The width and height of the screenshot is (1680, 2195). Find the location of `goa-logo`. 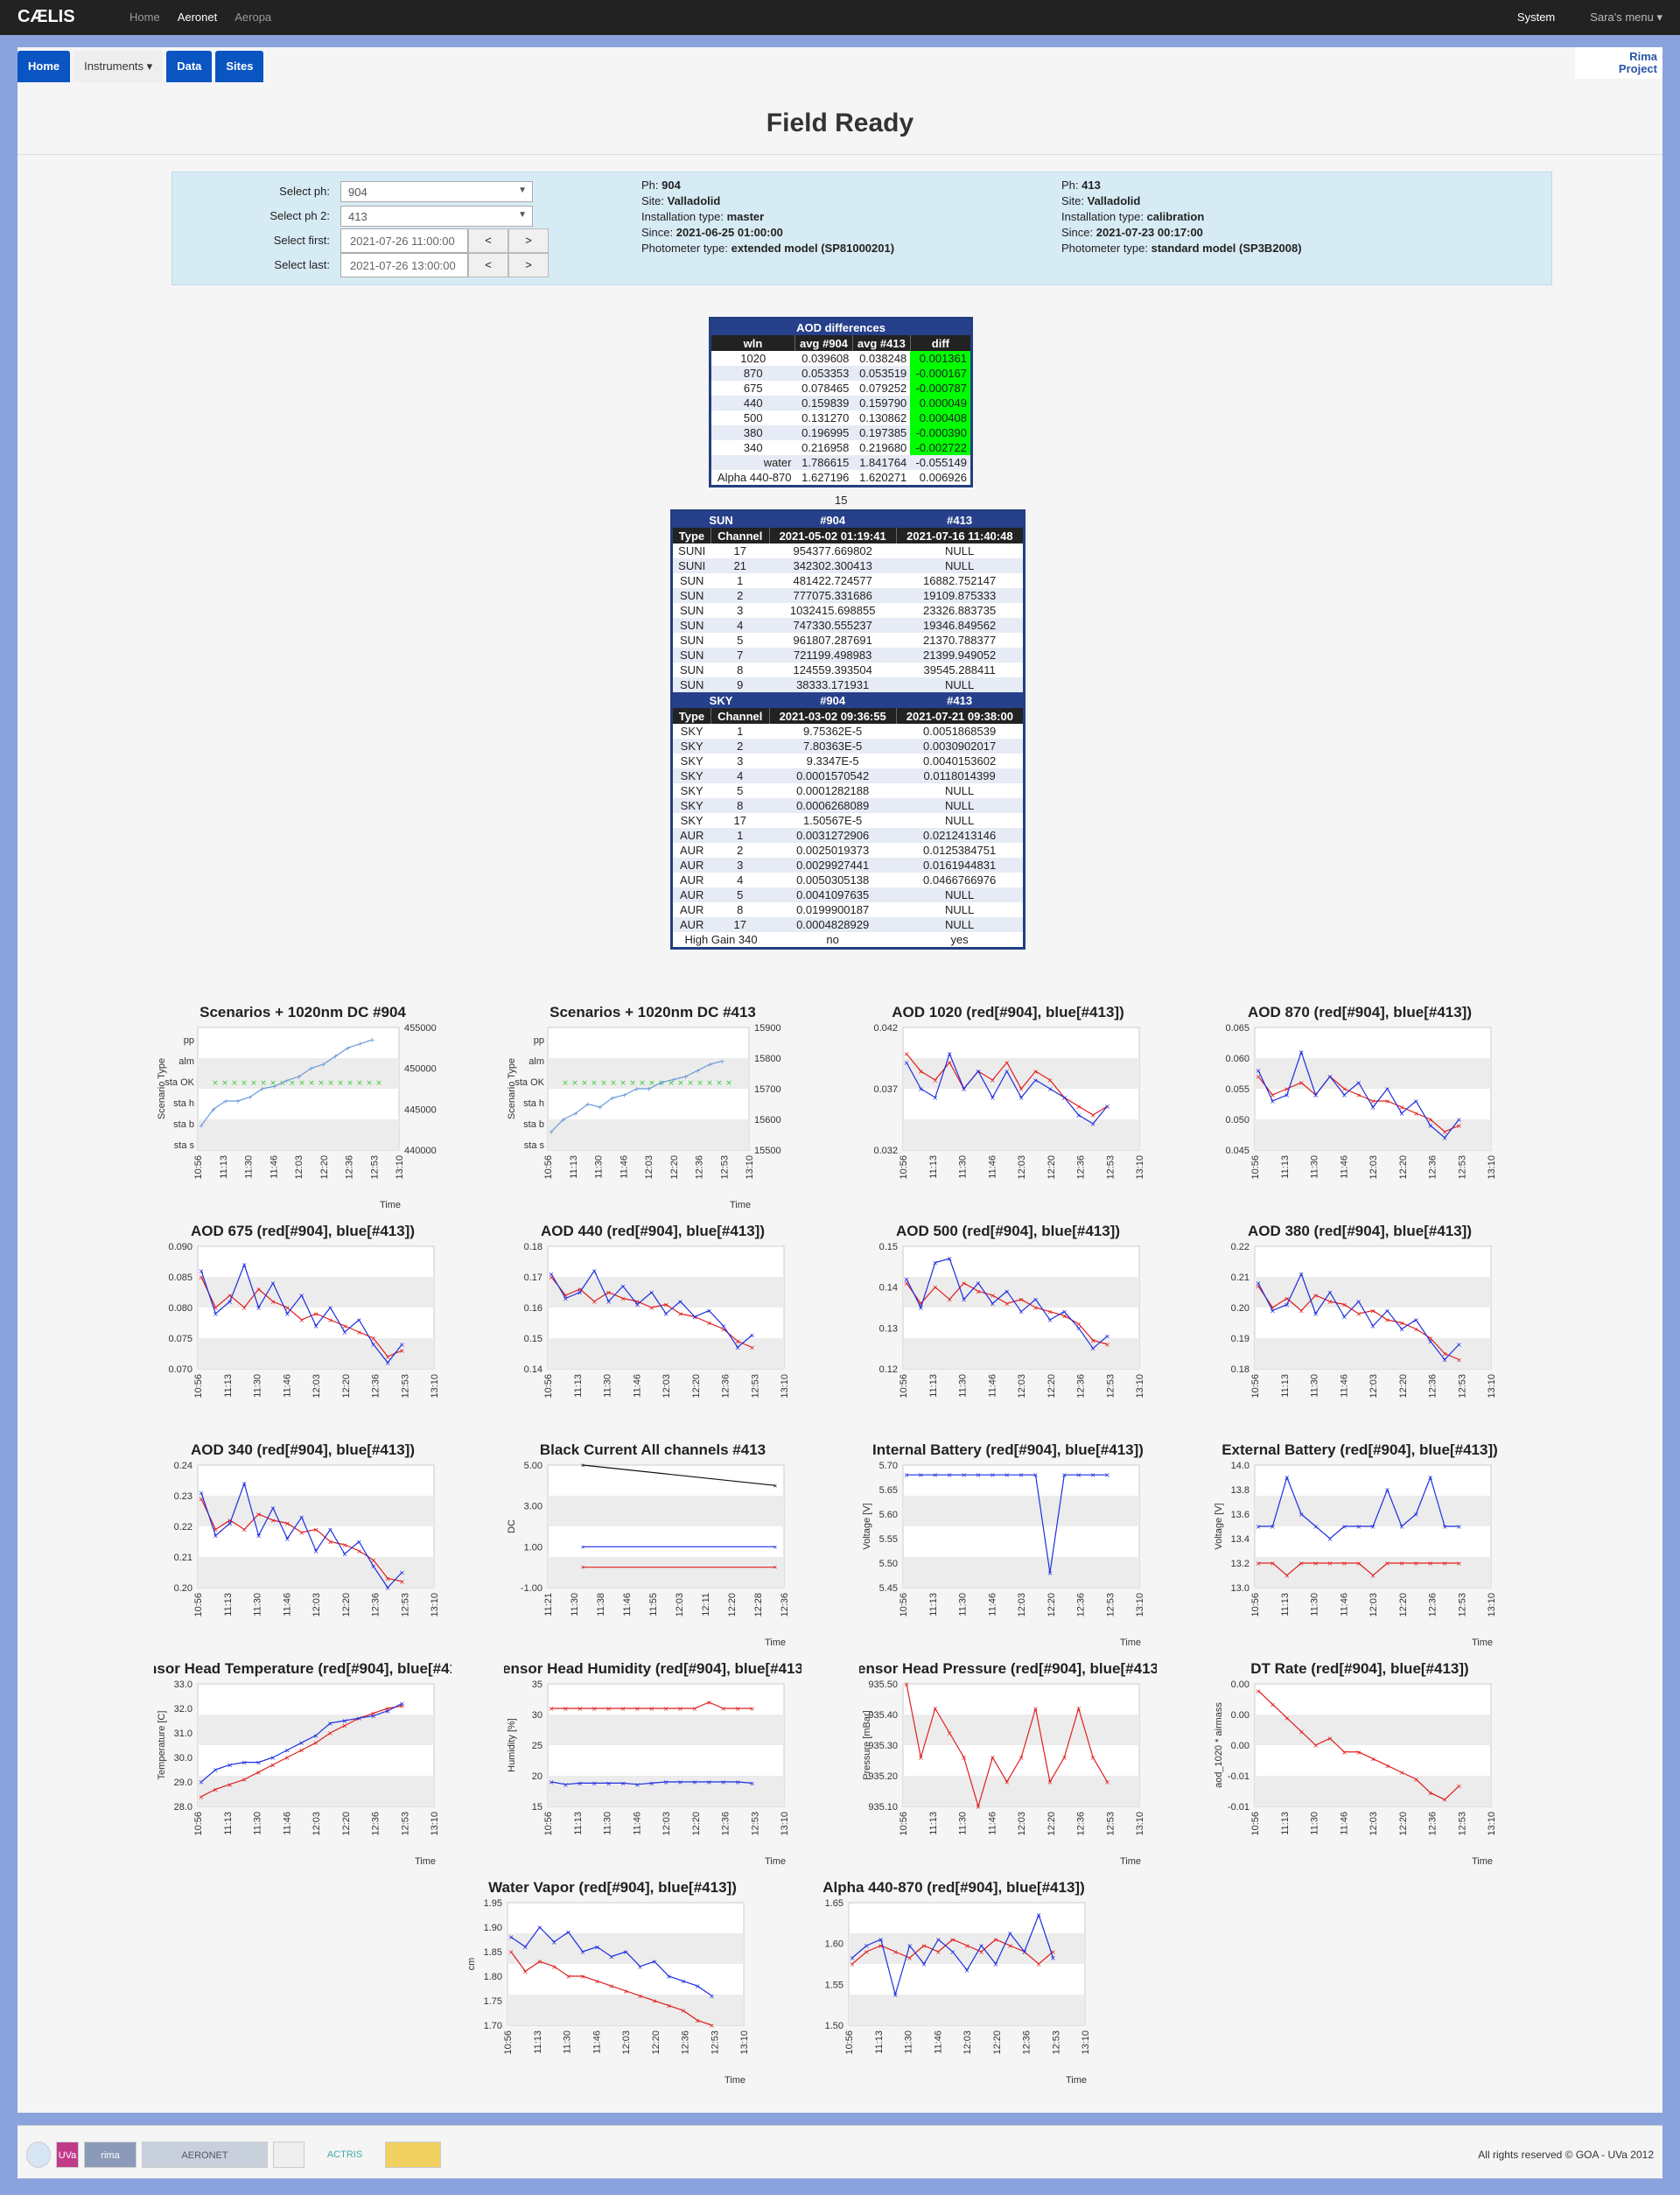

goa-logo is located at coordinates (38, 2155).